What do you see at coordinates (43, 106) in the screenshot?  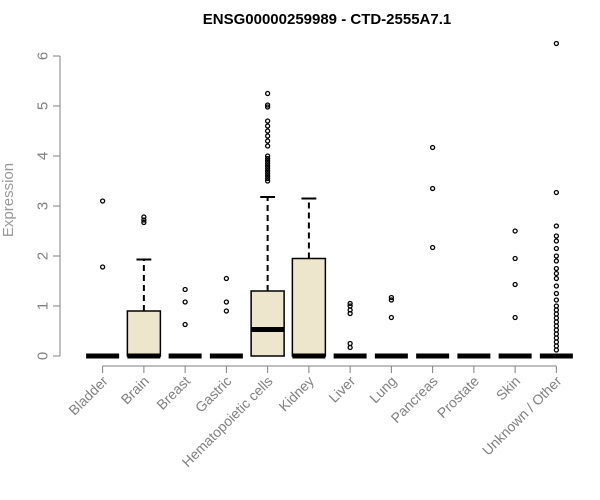 I see `y-tick-label: 5` at bounding box center [43, 106].